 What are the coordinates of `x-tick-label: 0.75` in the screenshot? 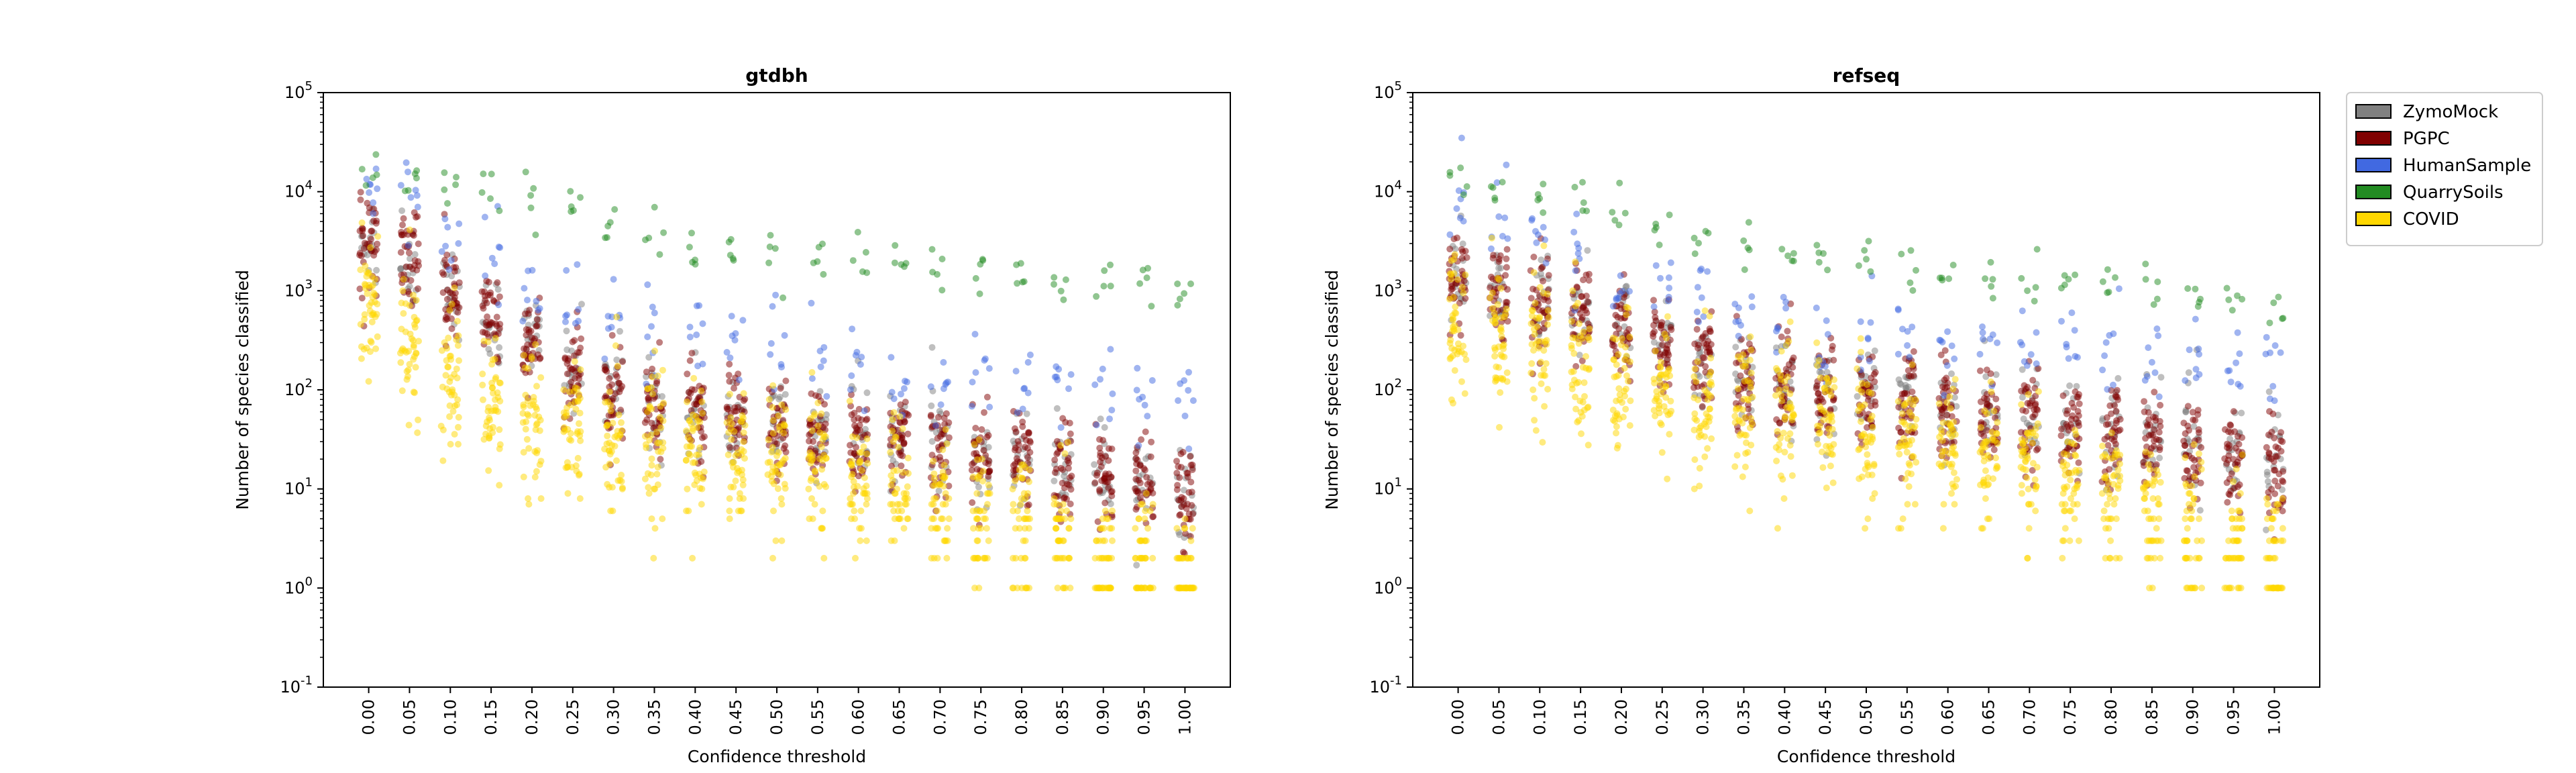 It's located at (980, 717).